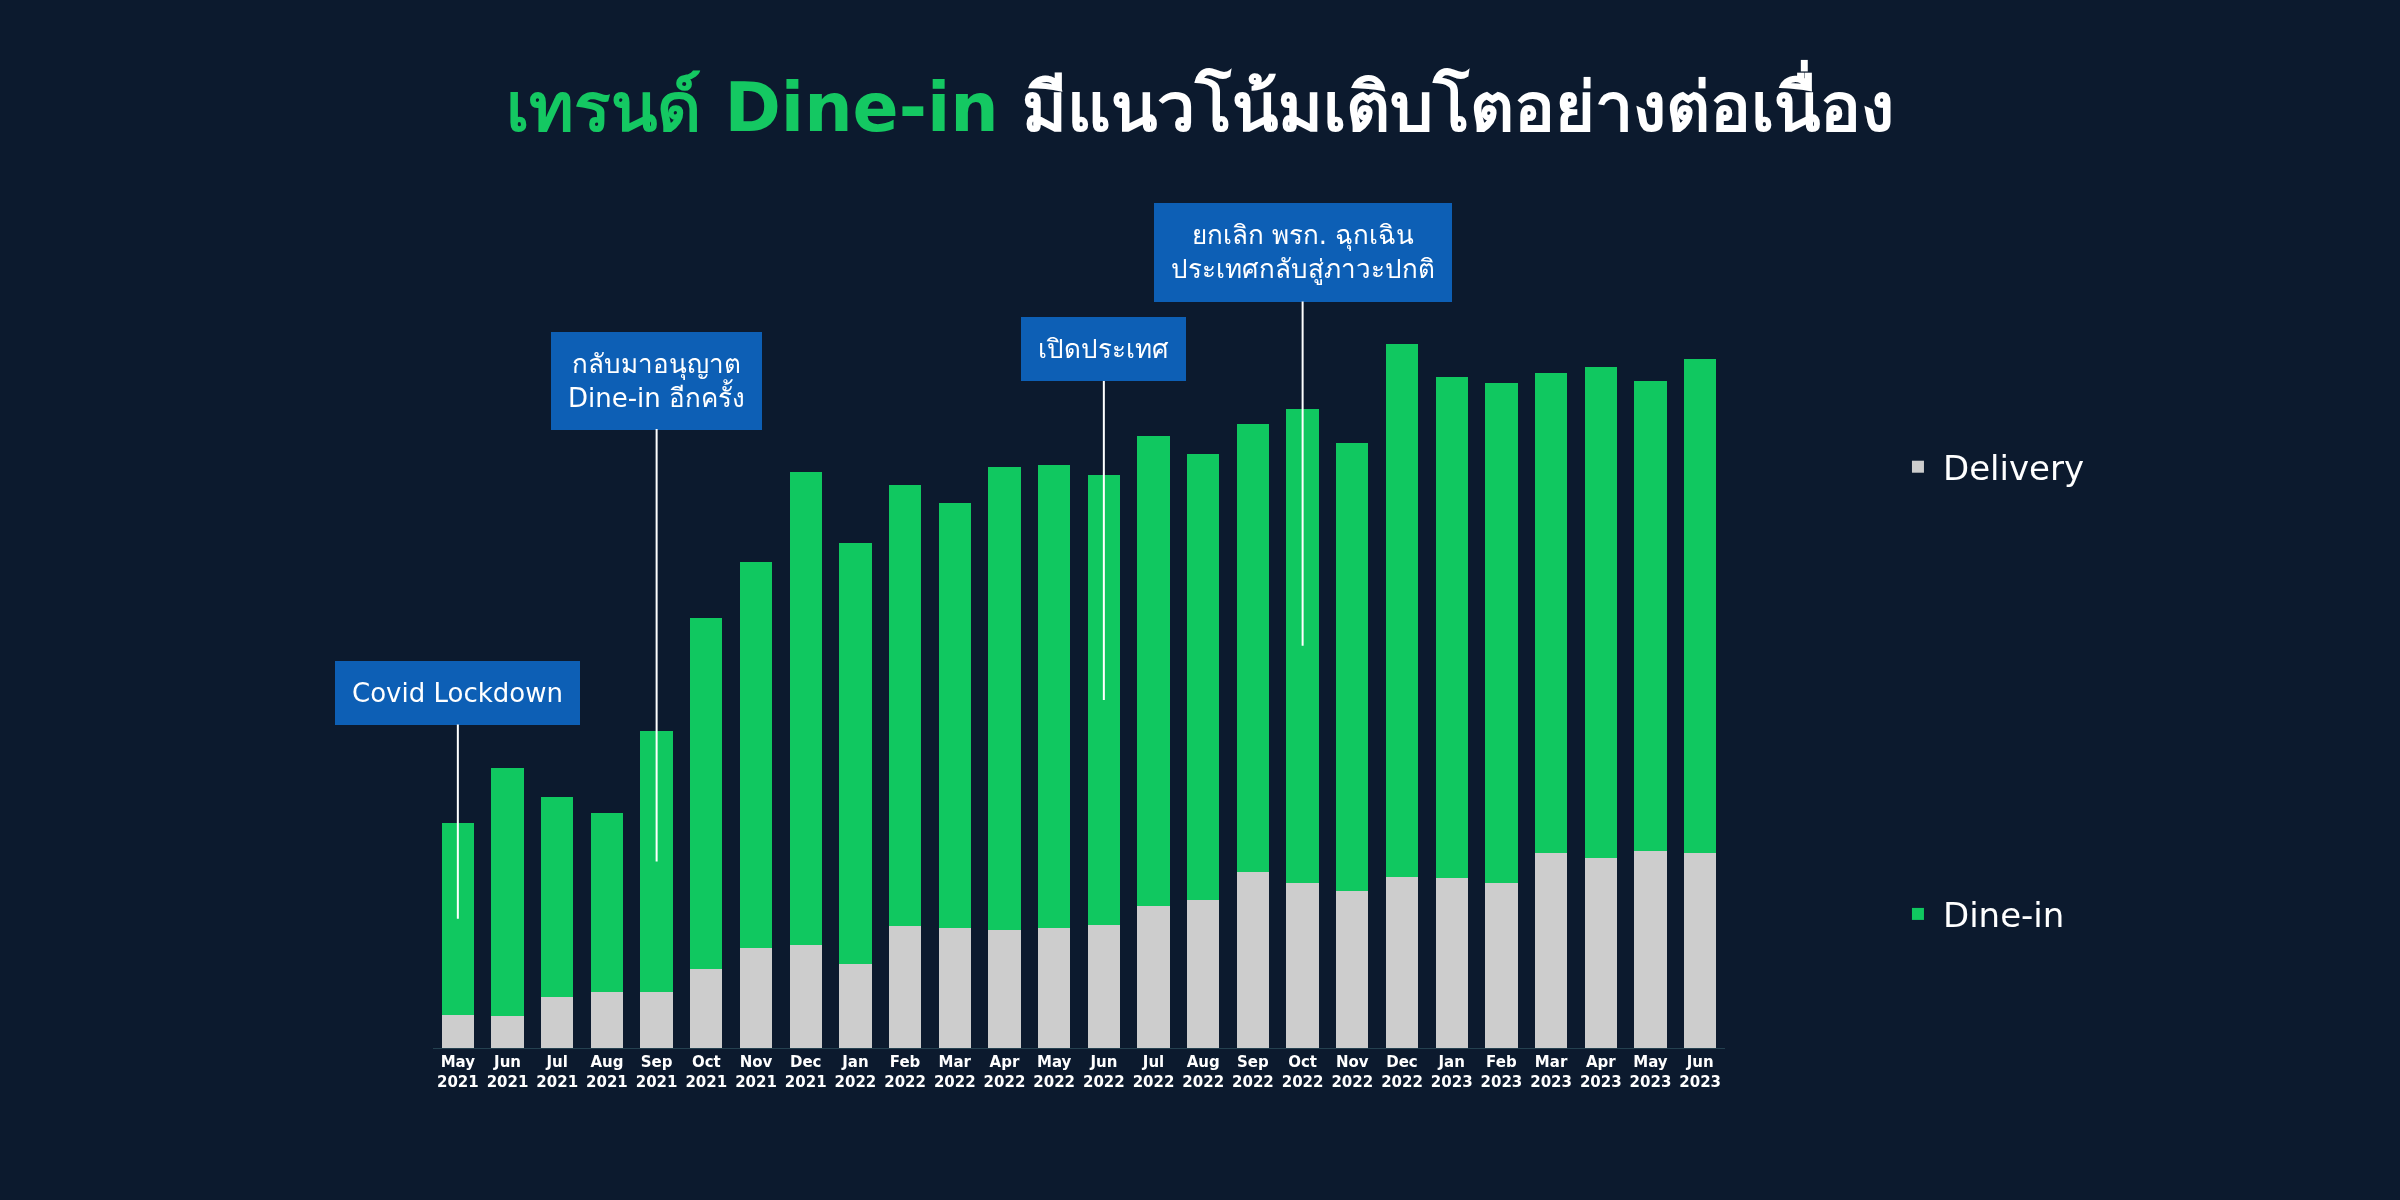 The width and height of the screenshot is (2400, 1200). Describe the element at coordinates (657, 381) in the screenshot. I see `annotation: กลับมาอนุญาต Dine-in อีกครั้ง` at that location.